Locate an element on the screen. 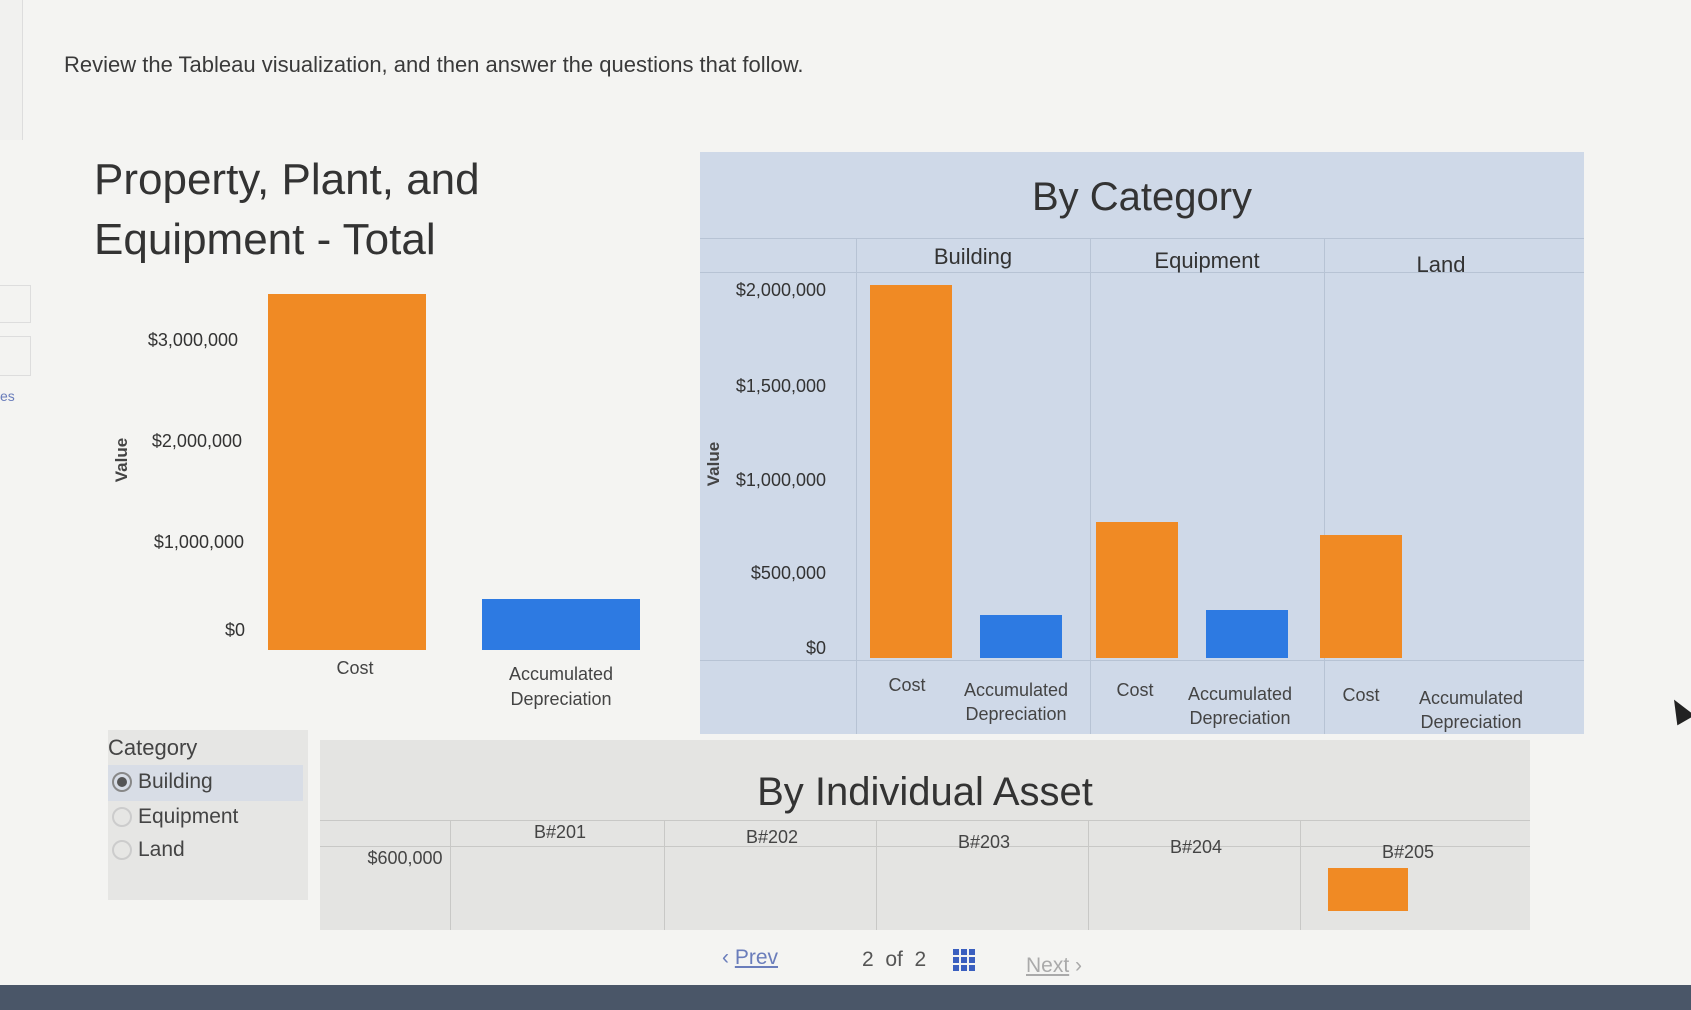  column-header-land: Land is located at coordinates (1441, 264).